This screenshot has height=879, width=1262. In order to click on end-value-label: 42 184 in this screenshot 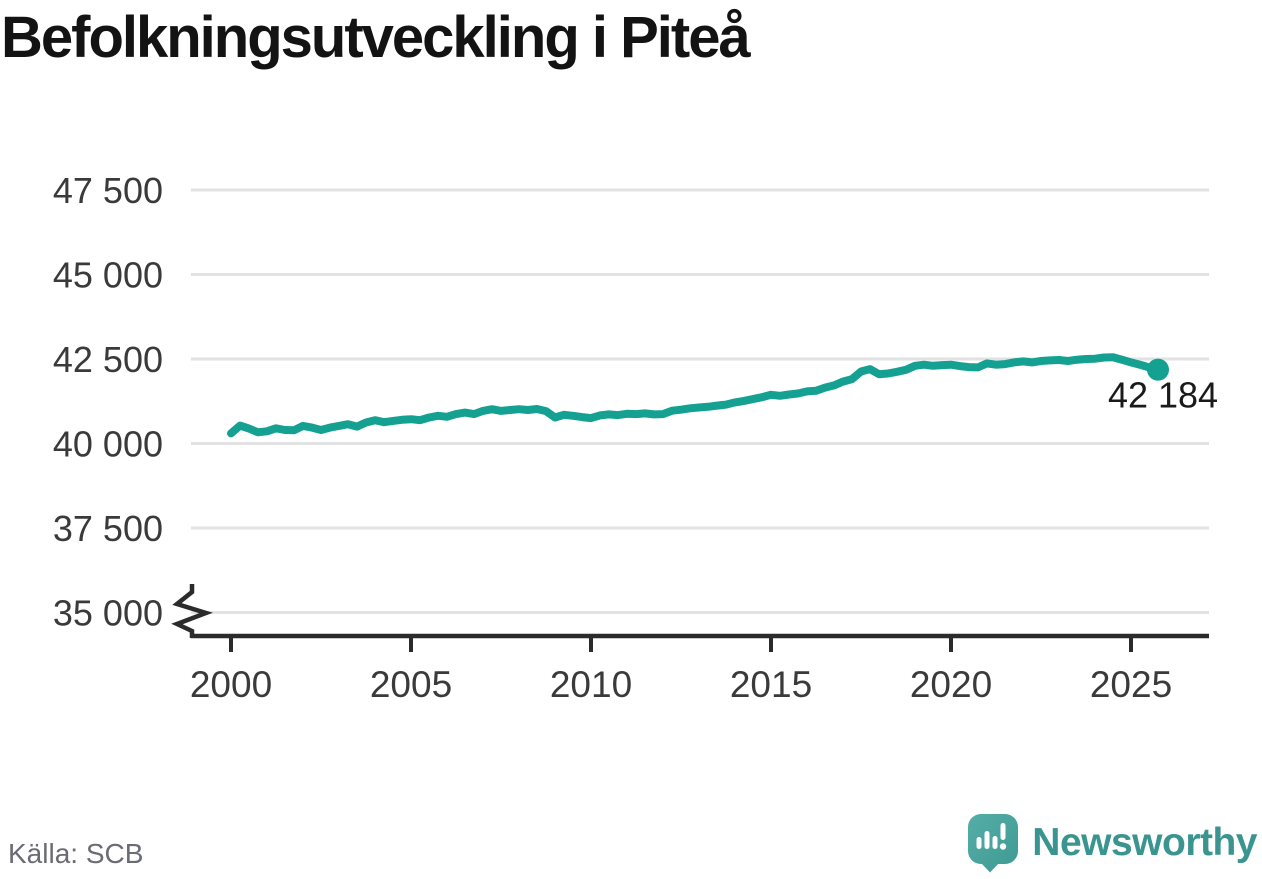, I will do `click(1163, 395)`.